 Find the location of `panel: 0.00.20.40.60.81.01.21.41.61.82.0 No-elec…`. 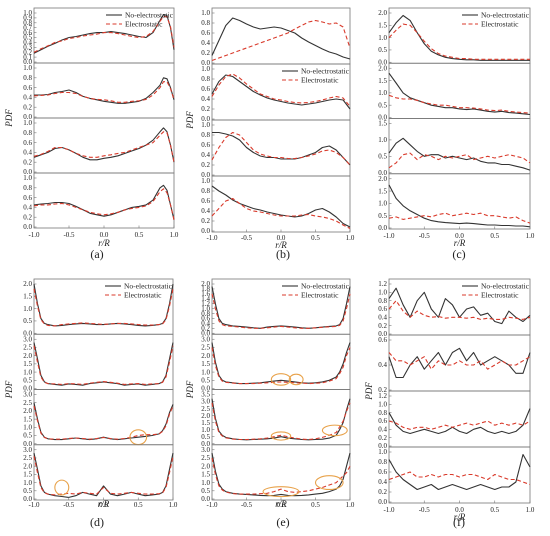

panel: 0.00.20.40.60.81.01.21.41.61.82.0 No-elec… is located at coordinates (276, 307).